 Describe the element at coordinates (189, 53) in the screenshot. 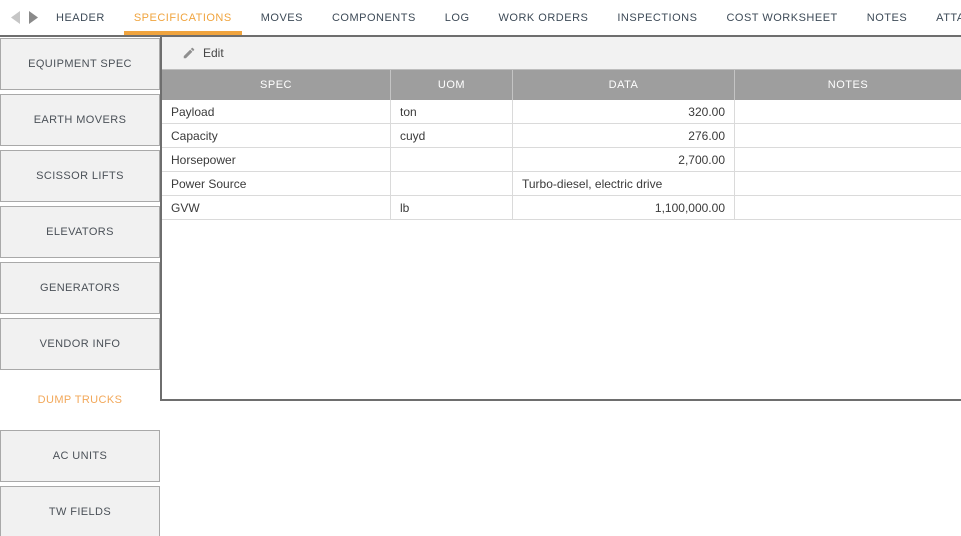

I see `pencil-icon` at that location.